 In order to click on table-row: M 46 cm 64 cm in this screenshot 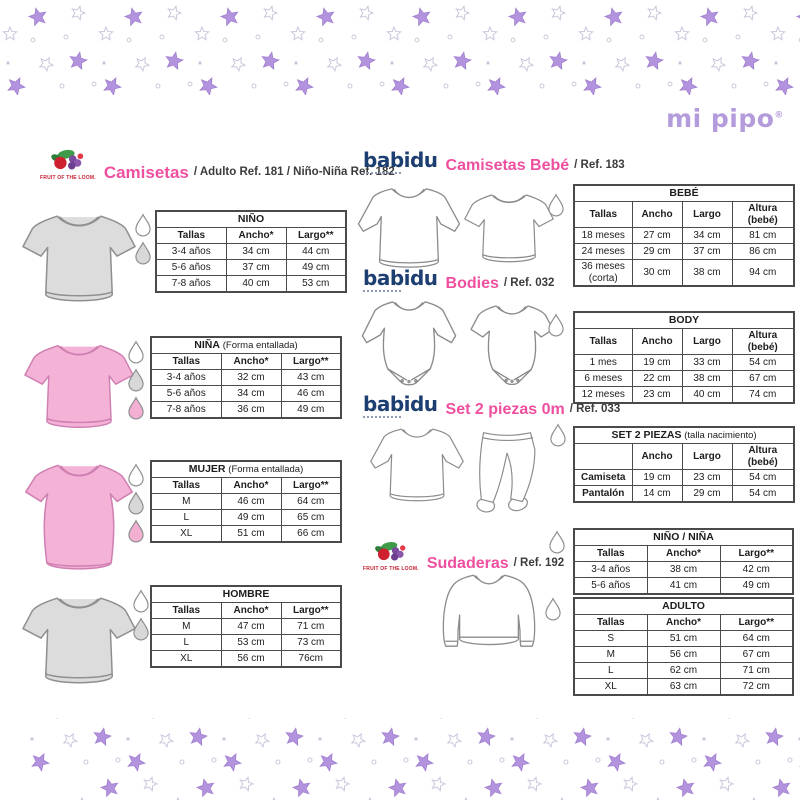, I will do `click(246, 501)`.